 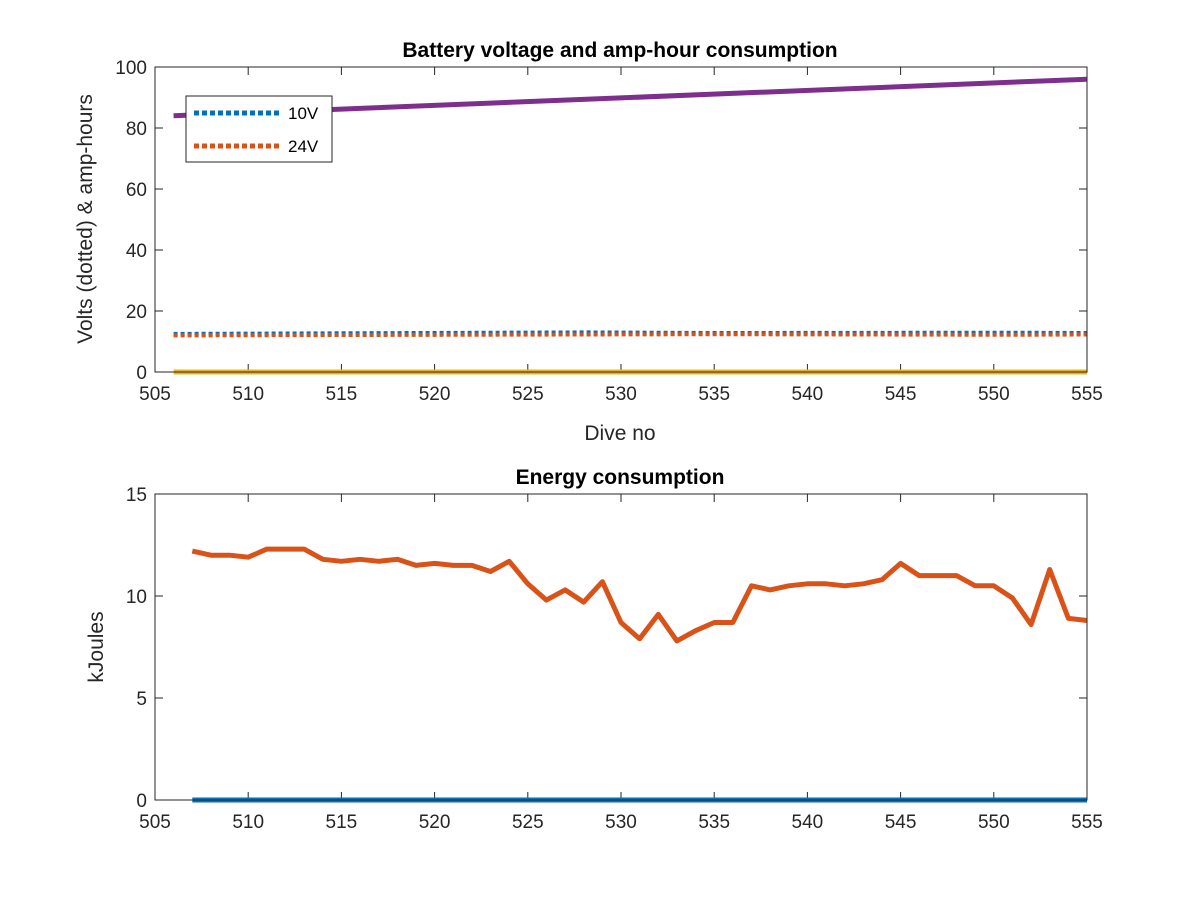 What do you see at coordinates (96, 646) in the screenshot?
I see `y-axis-label: kJoules` at bounding box center [96, 646].